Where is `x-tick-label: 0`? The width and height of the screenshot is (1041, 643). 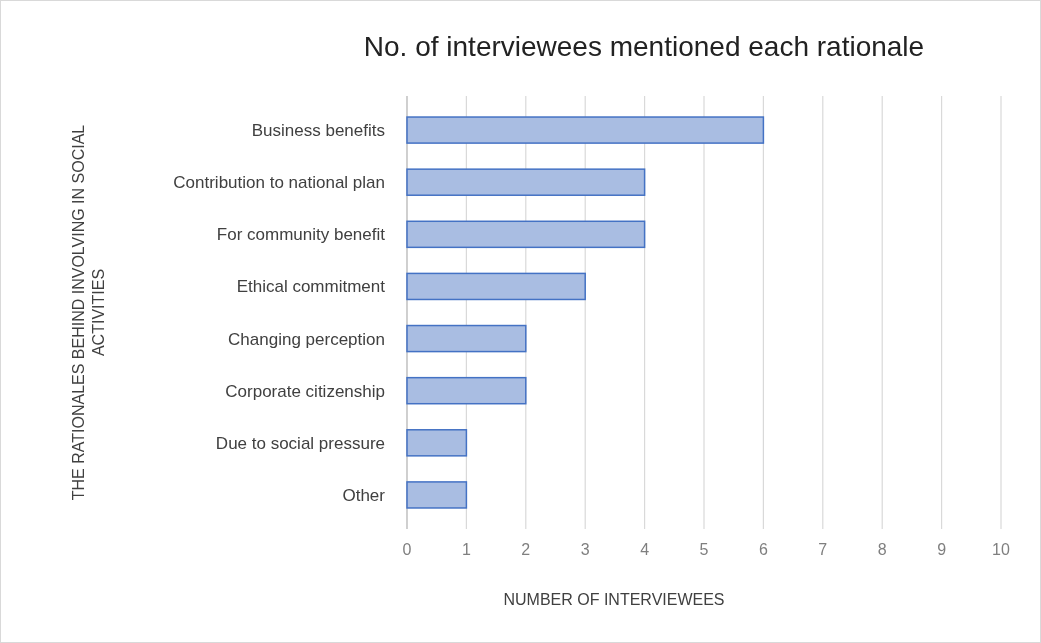
x-tick-label: 0 is located at coordinates (407, 549).